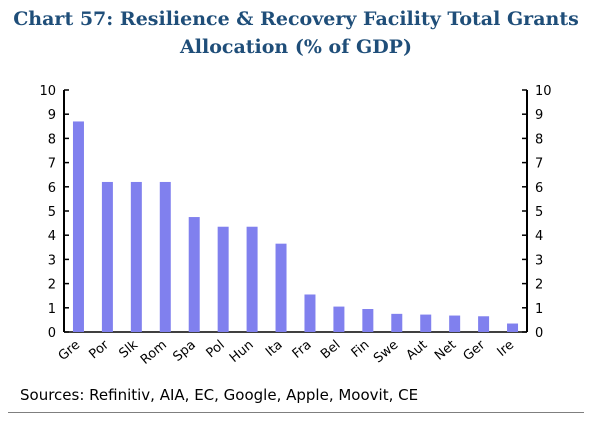 This screenshot has height=421, width=592. I want to click on y-tick-label-left: 0, so click(52, 333).